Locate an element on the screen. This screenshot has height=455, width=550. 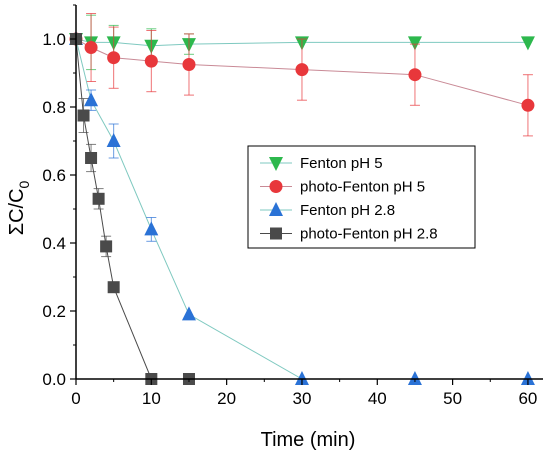
svg-text: ΣC/C0 is located at coordinates (19, 207).